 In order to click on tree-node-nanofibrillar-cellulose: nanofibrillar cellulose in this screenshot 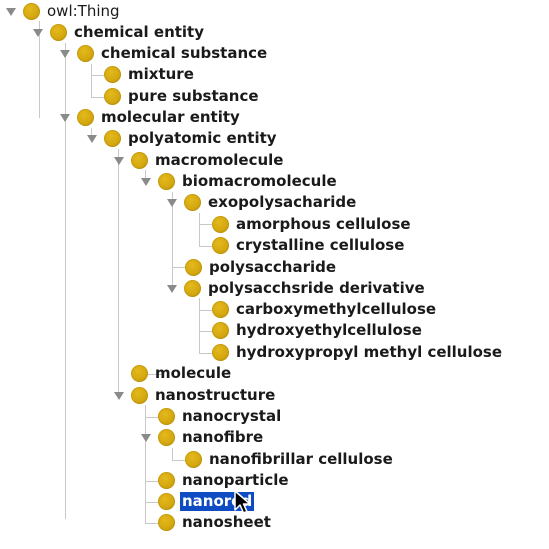, I will do `click(281, 459)`.